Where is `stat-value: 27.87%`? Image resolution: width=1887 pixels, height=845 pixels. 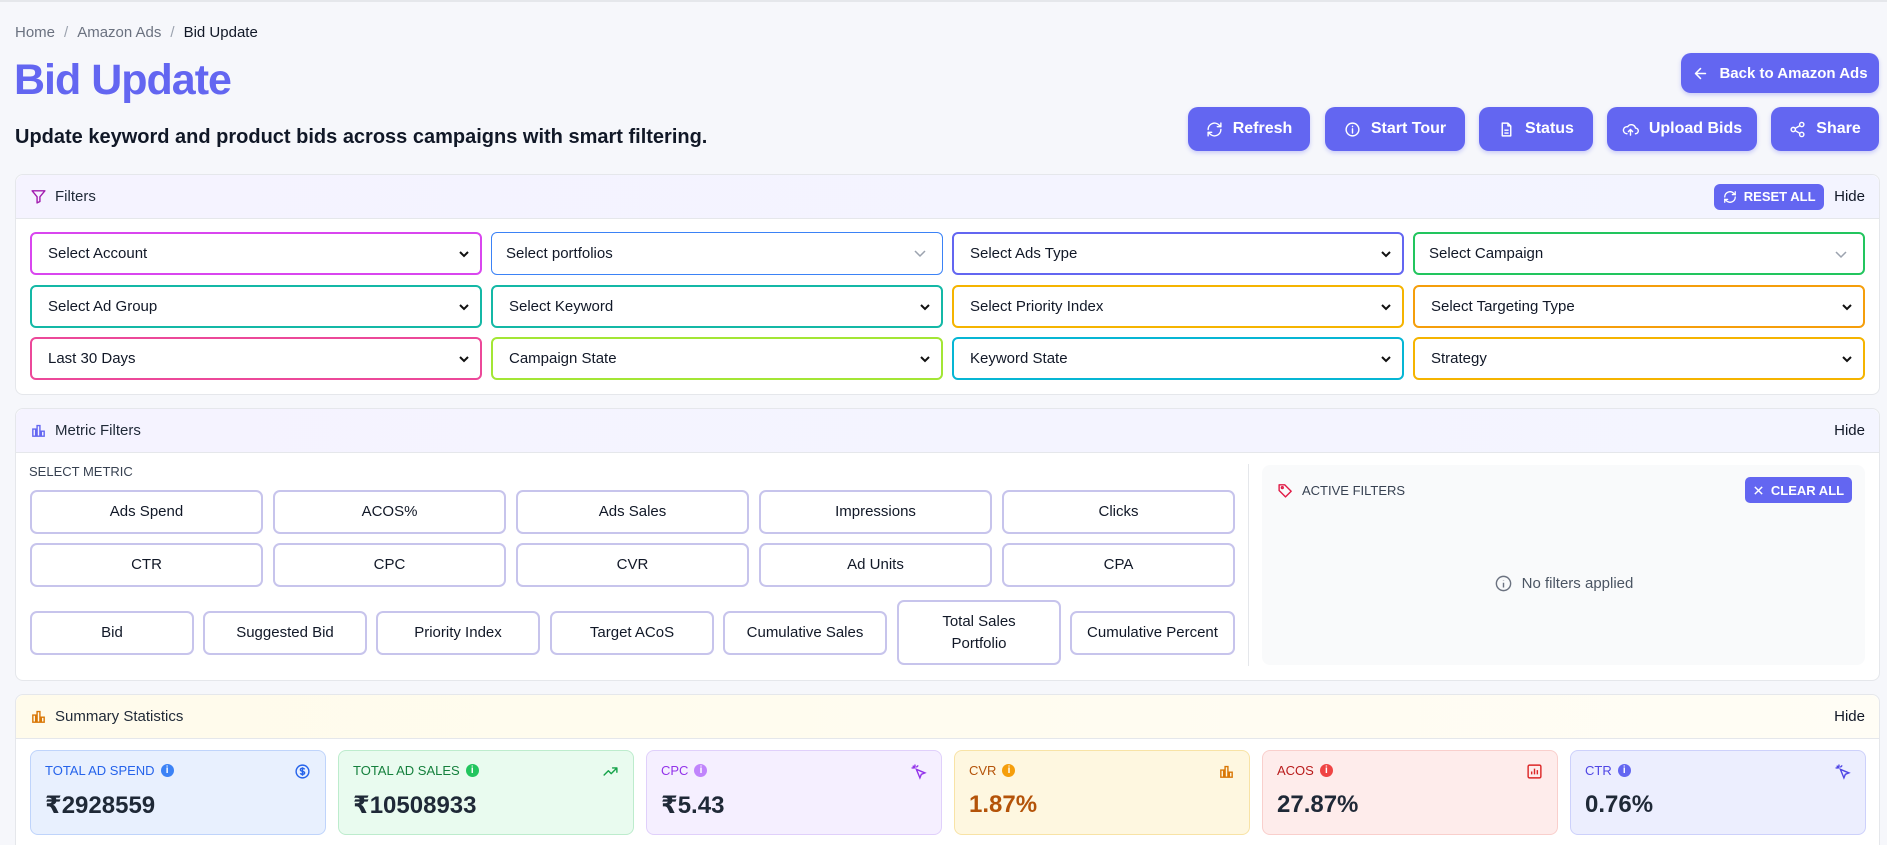
stat-value: 27.87% is located at coordinates (1318, 804).